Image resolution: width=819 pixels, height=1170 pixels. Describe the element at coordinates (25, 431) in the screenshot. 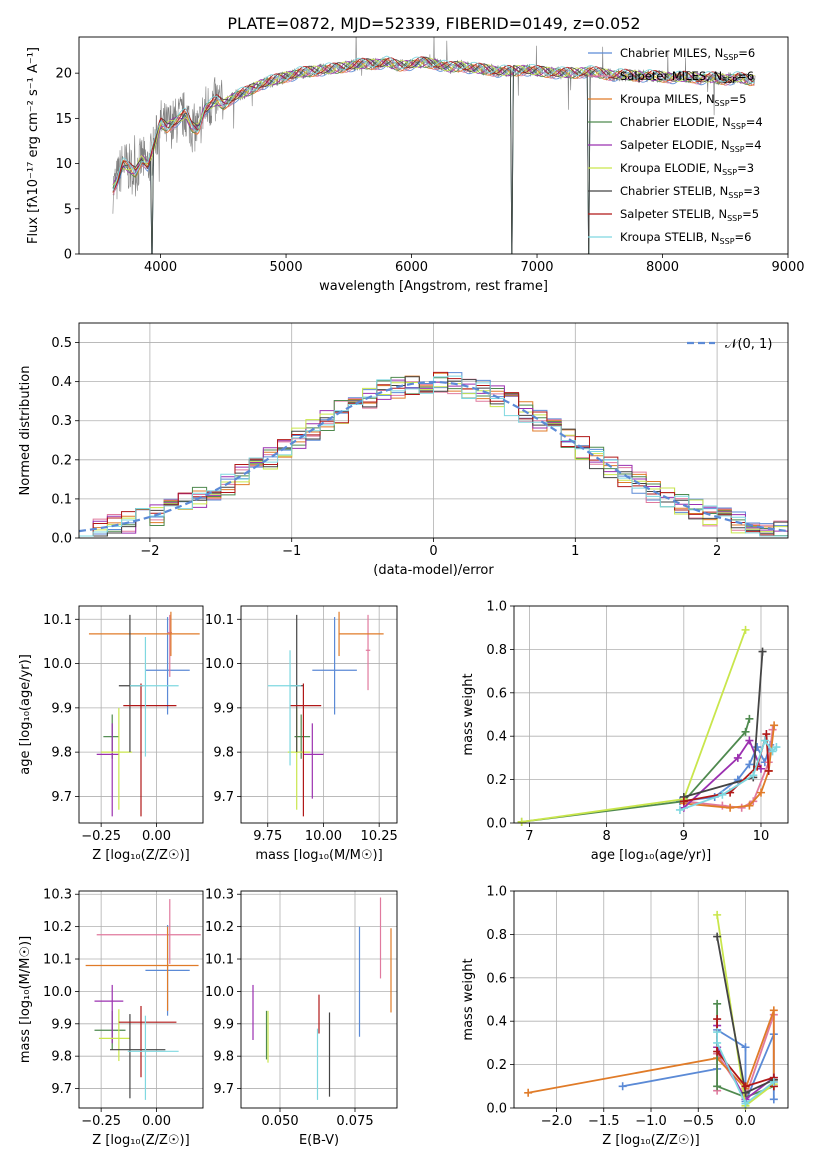

I see `y-axis-label: Normed distribution` at that location.